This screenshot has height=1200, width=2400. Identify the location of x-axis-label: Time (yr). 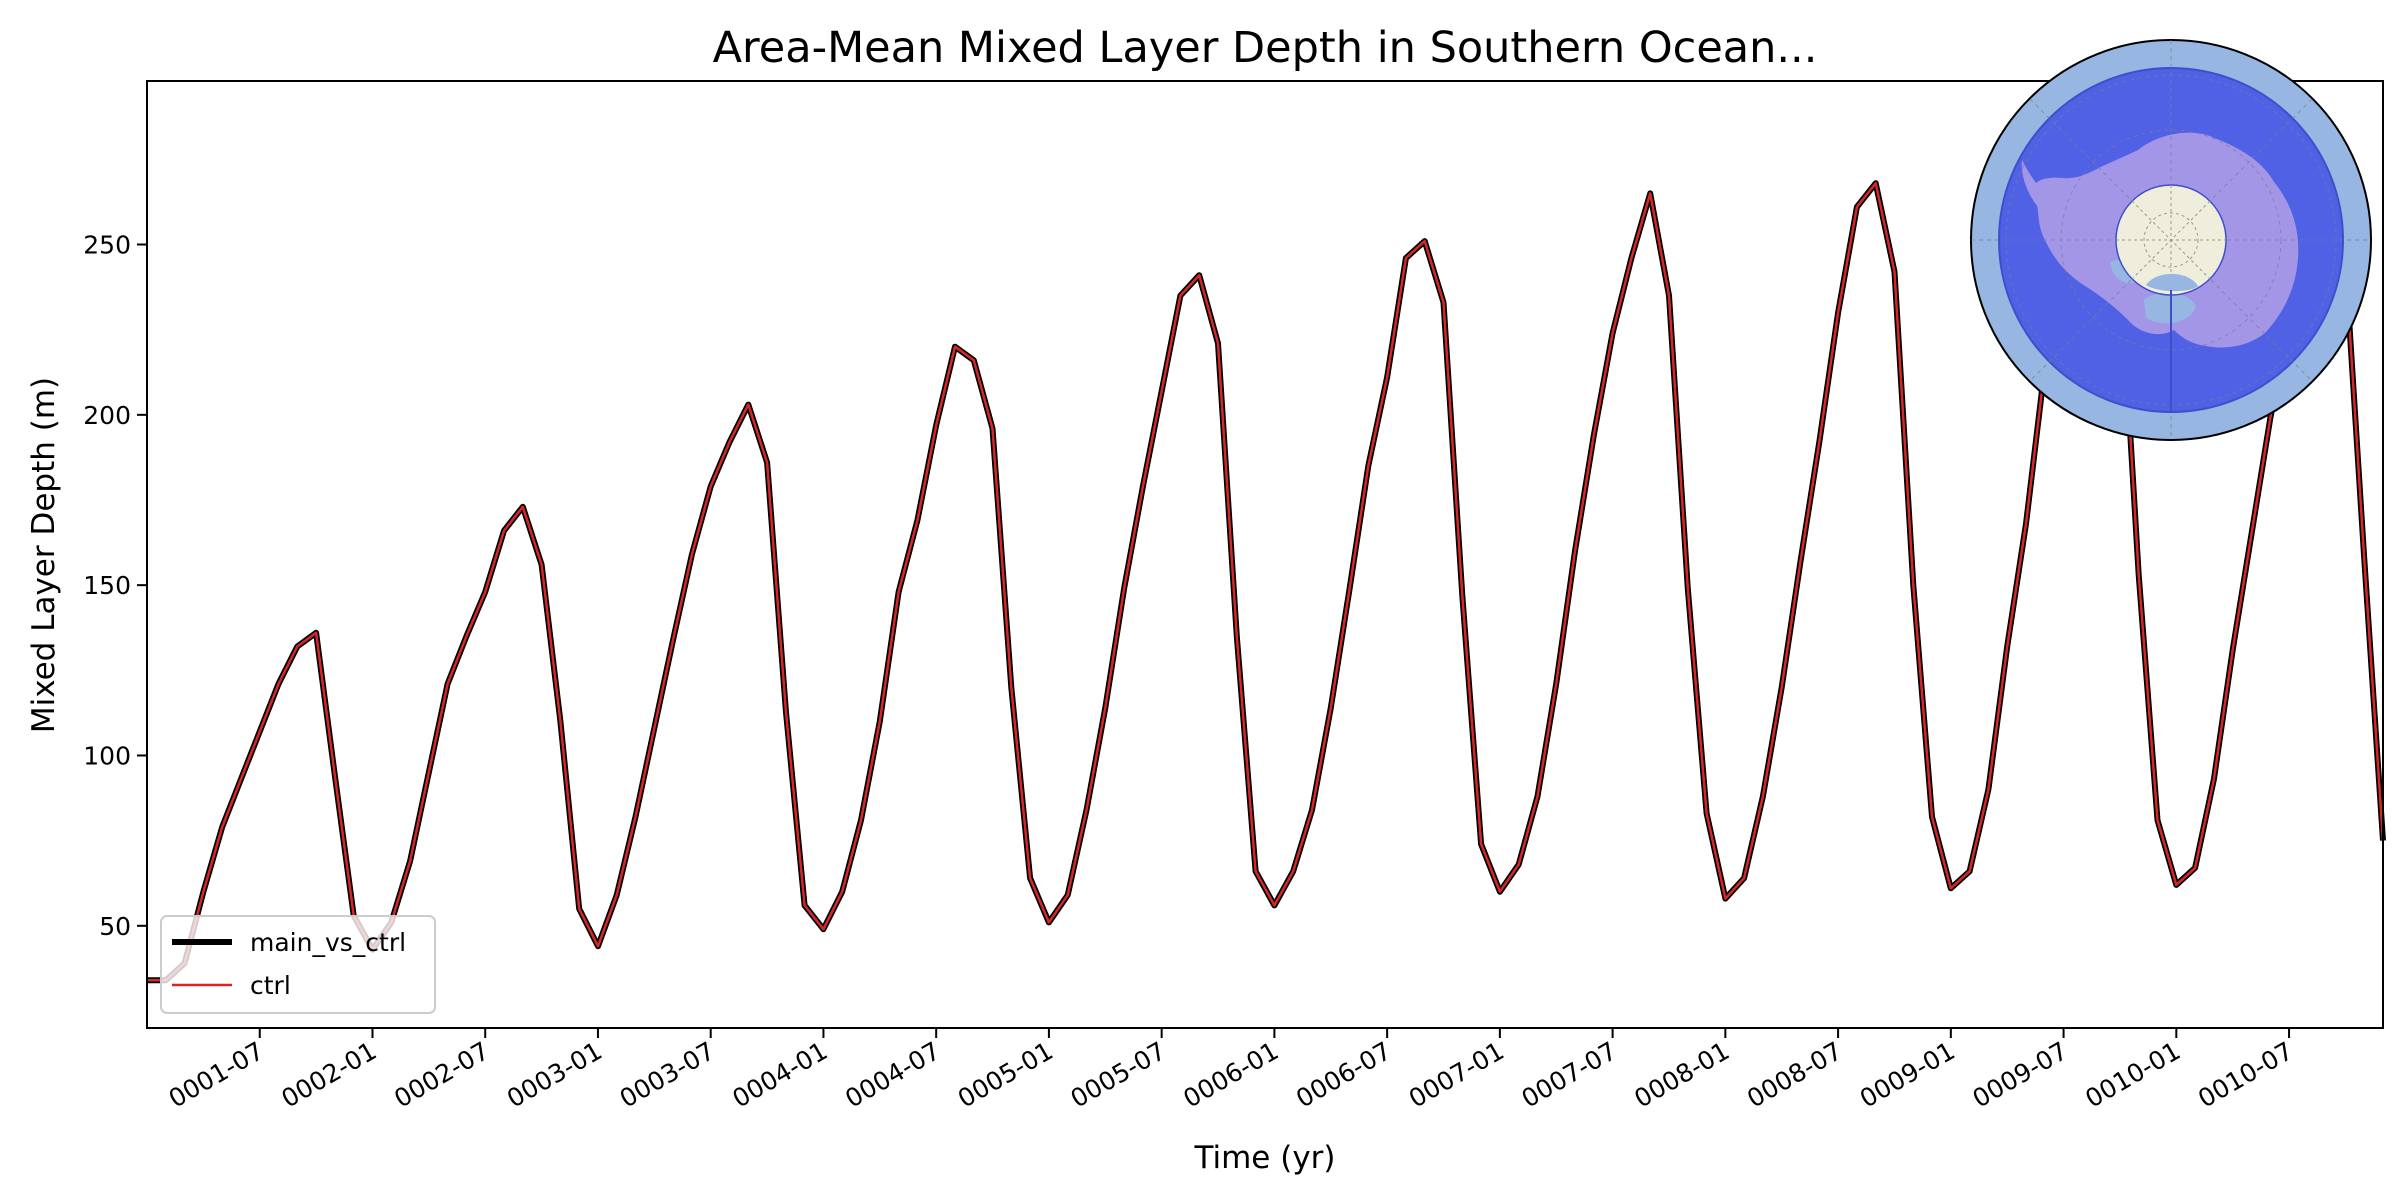
(1265, 1158).